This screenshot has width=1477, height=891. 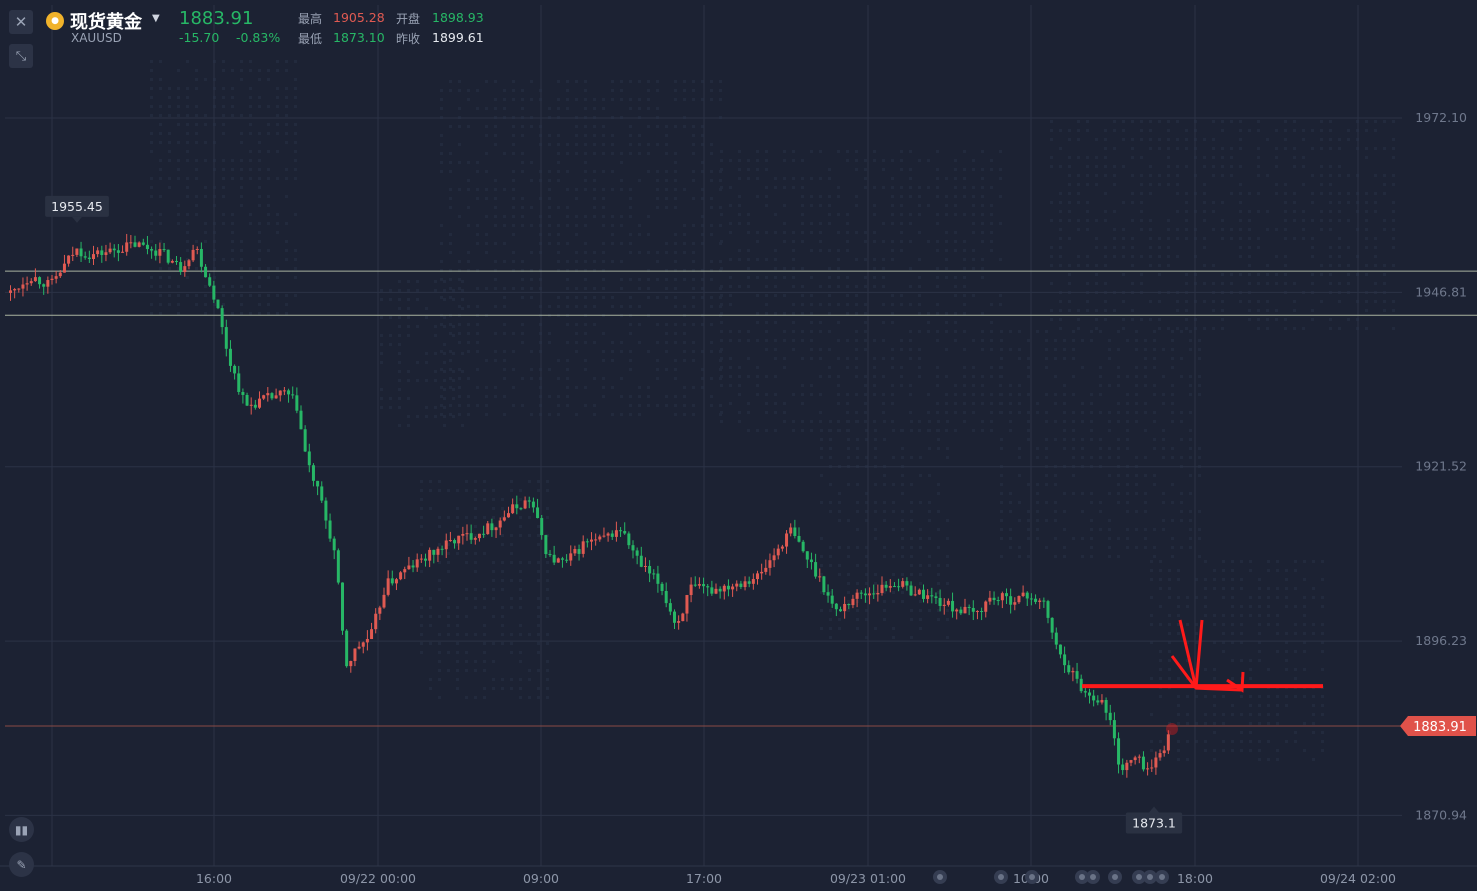 What do you see at coordinates (1202, 677) in the screenshot?
I see `red-trend-annotation` at bounding box center [1202, 677].